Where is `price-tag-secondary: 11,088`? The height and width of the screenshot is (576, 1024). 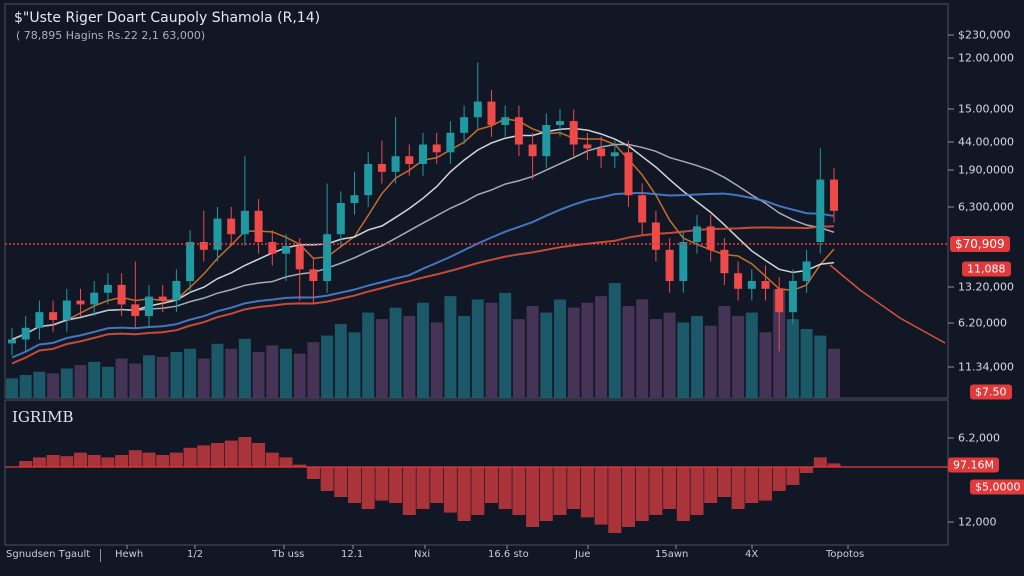
price-tag-secondary: 11,088 is located at coordinates (986, 269).